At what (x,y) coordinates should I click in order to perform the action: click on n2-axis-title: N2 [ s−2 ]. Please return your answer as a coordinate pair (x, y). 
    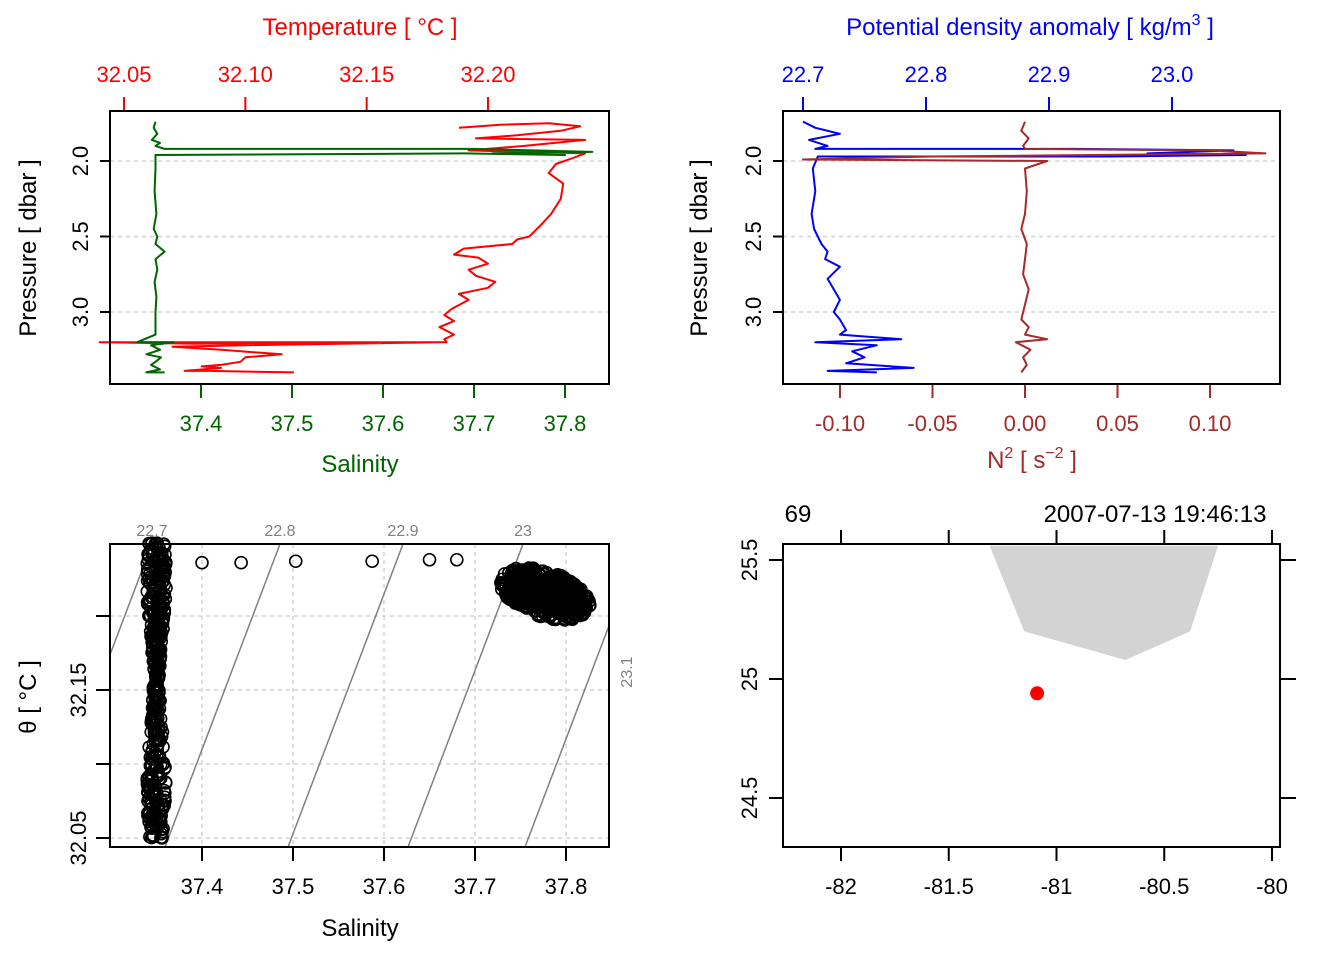
    Looking at the image, I should click on (1032, 459).